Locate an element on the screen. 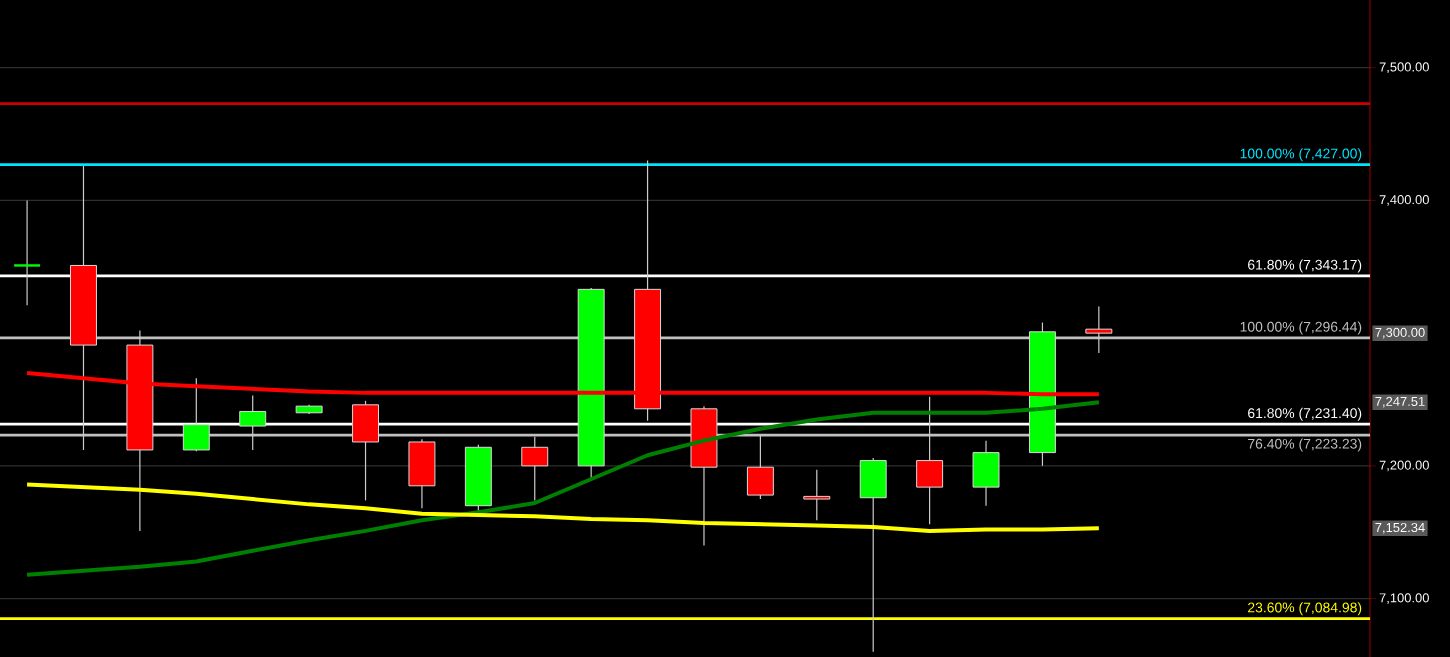 The height and width of the screenshot is (657, 1450). text: 7,247.51 is located at coordinates (1400, 402).